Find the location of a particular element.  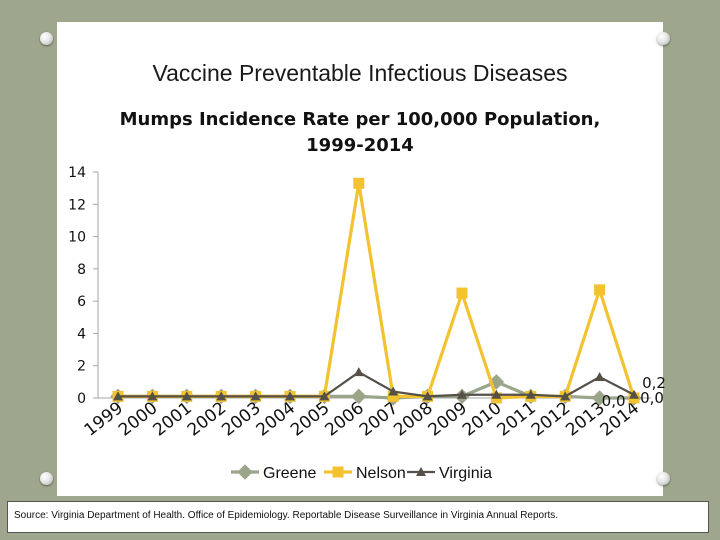

y-tick-label: 10 is located at coordinates (77, 238).